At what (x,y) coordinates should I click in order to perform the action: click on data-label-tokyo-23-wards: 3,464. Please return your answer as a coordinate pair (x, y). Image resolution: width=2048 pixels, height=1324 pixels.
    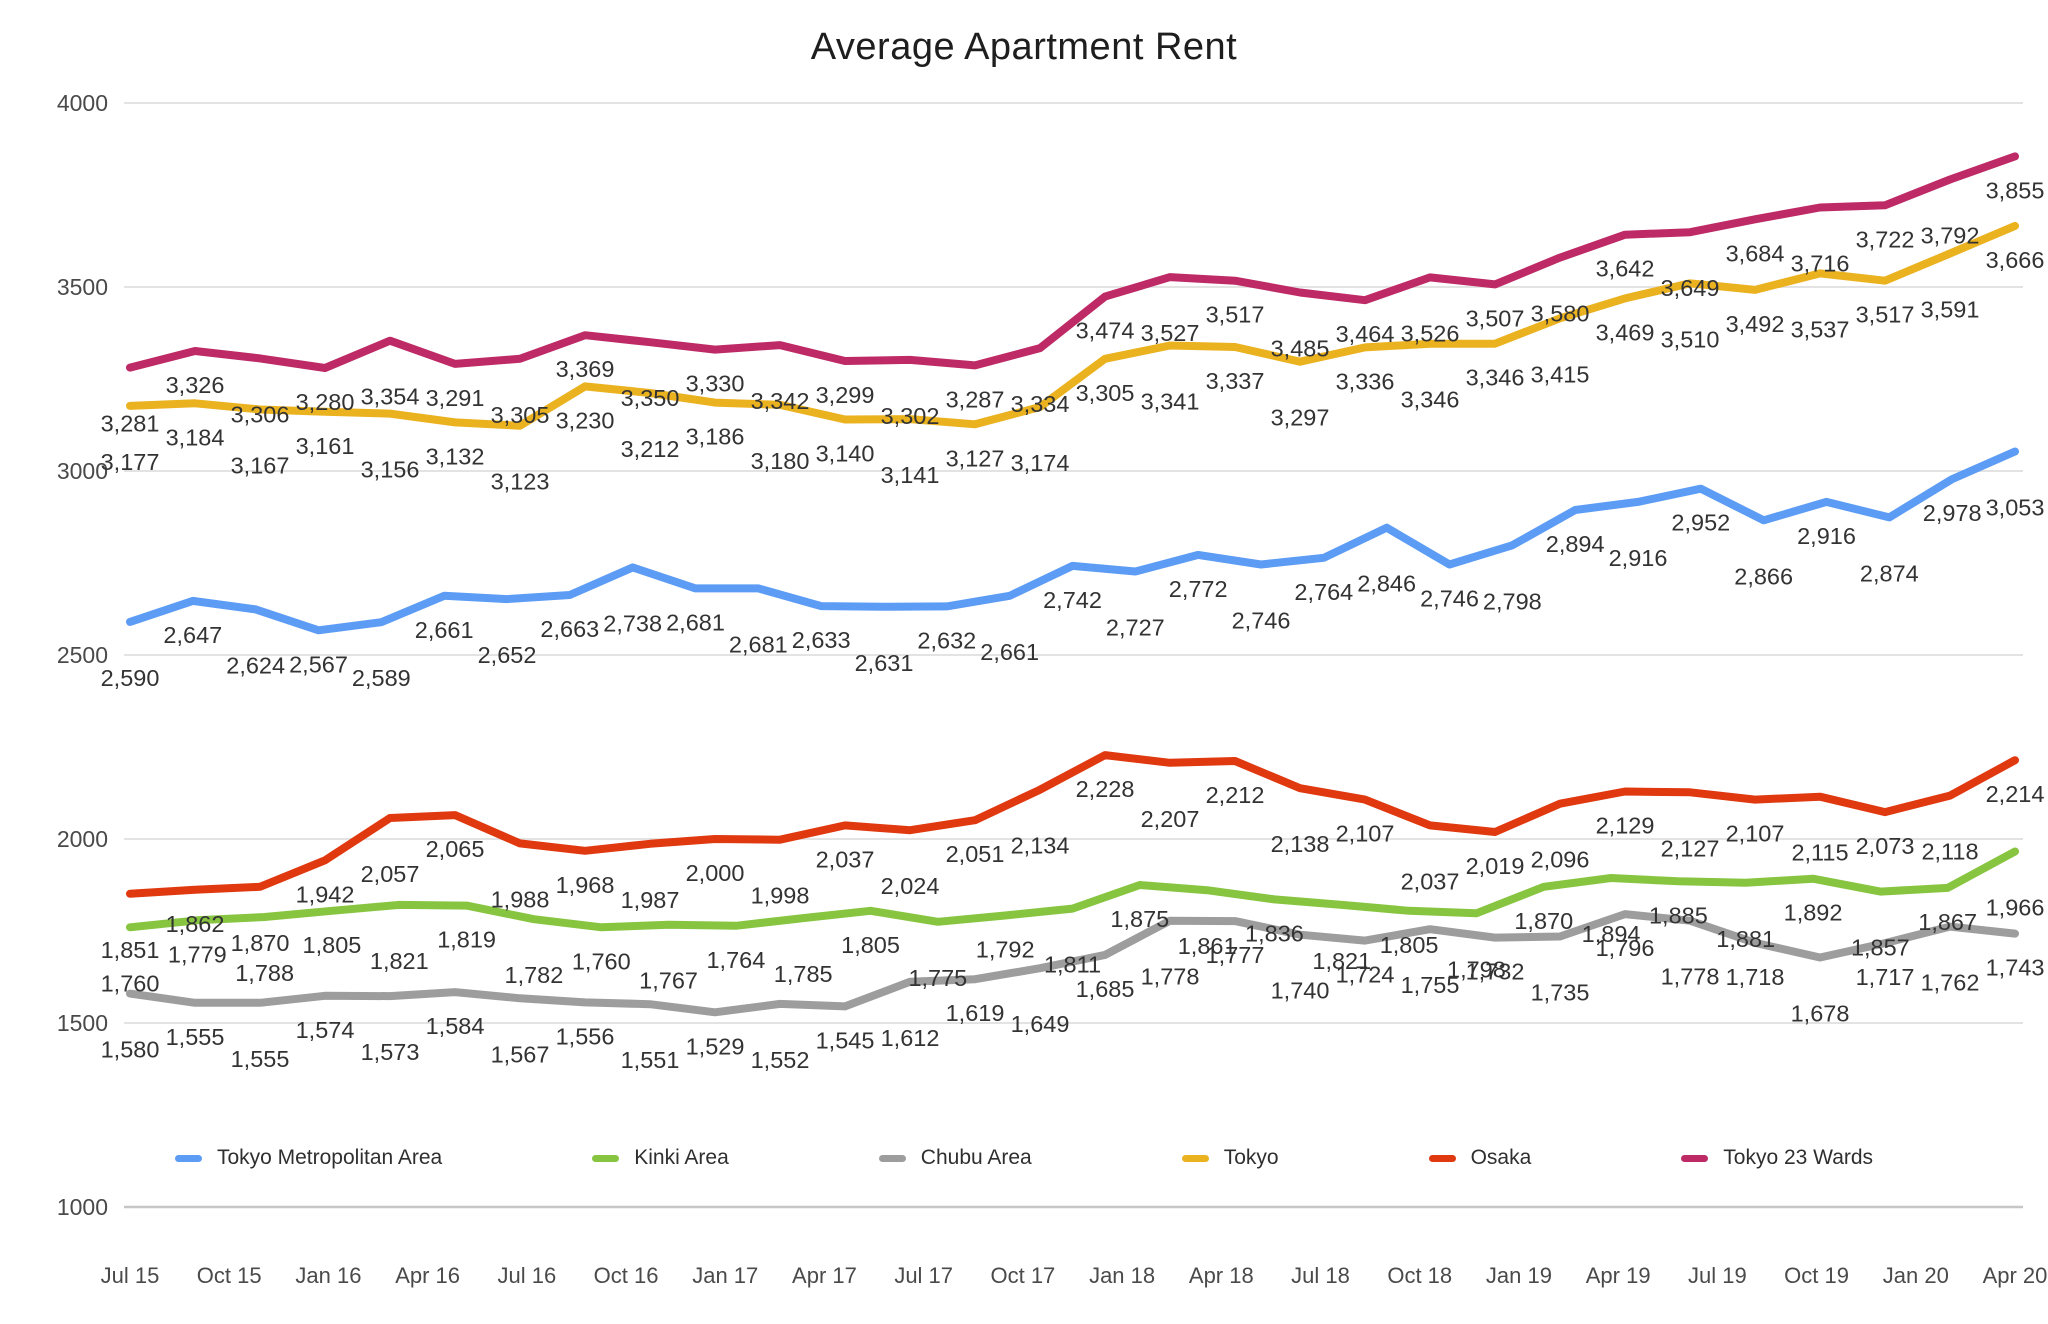
    Looking at the image, I should click on (1365, 334).